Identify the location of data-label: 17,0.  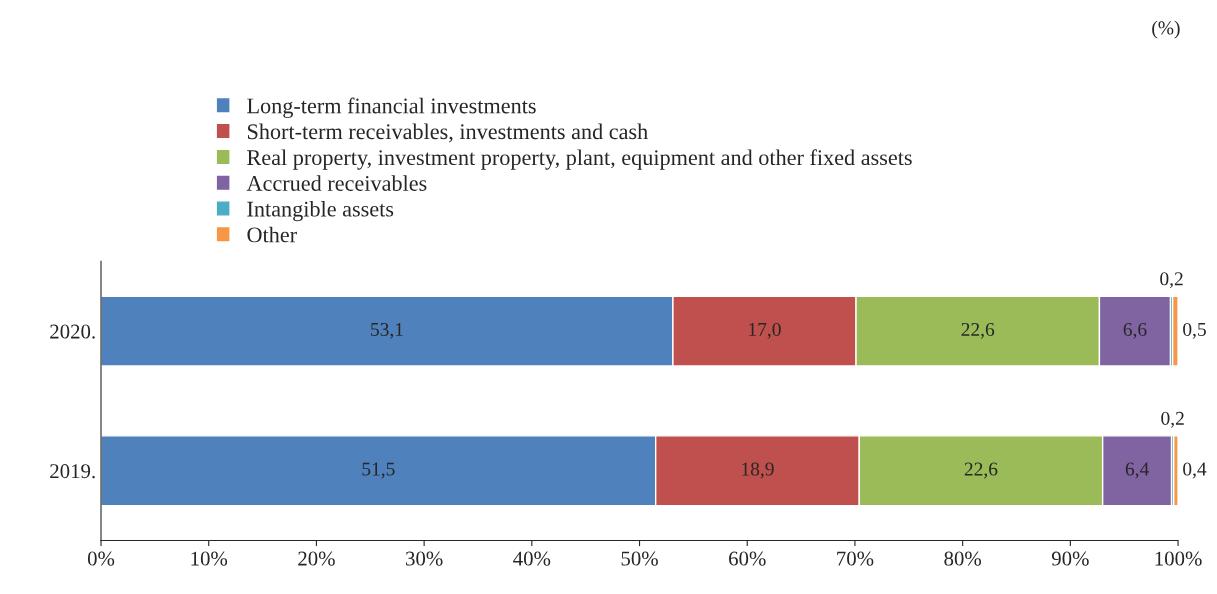
(765, 330).